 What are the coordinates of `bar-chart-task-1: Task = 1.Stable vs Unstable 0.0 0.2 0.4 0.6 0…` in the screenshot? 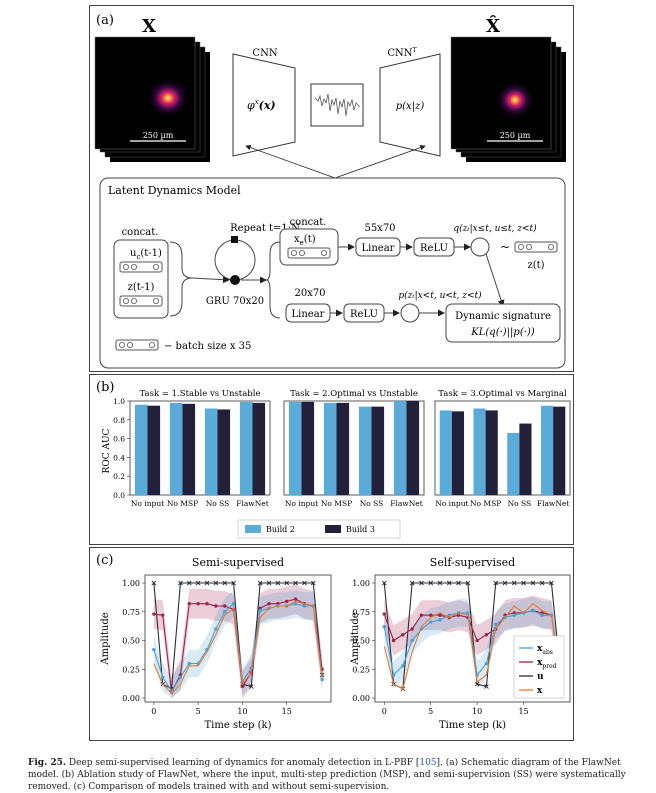 It's located at (192, 448).